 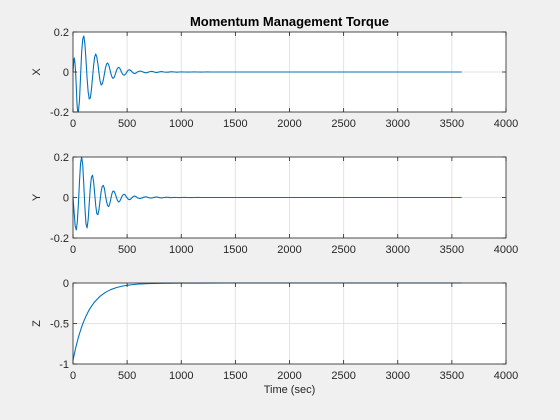 What do you see at coordinates (64, 365) in the screenshot?
I see `y-tick-label: -1` at bounding box center [64, 365].